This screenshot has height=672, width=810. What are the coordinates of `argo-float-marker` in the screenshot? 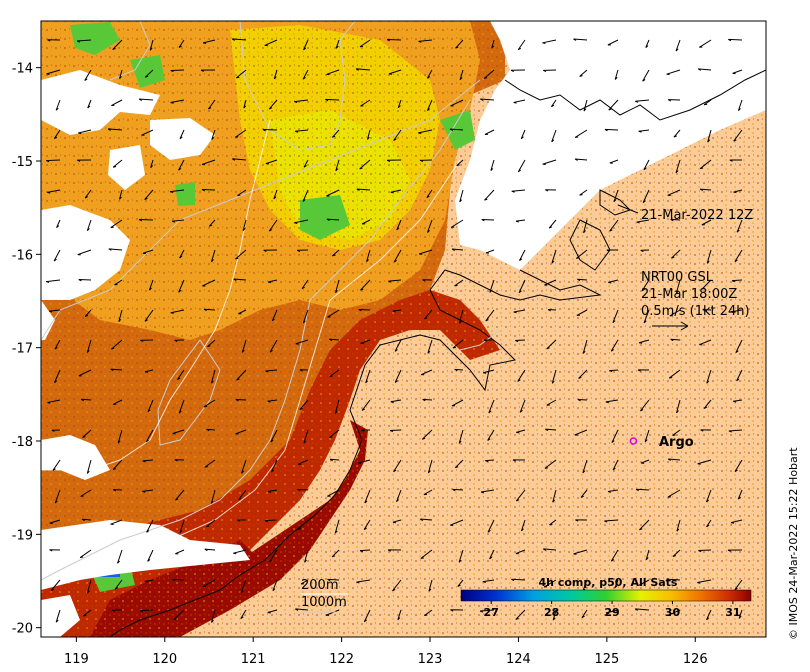 It's located at (633, 441).